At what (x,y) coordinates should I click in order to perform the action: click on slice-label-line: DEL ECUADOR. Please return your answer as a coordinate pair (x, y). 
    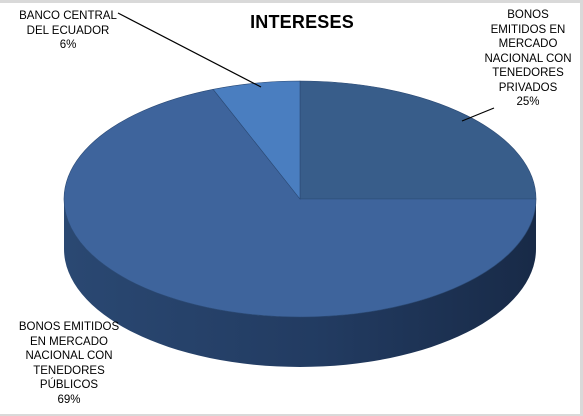
    Looking at the image, I should click on (68, 30).